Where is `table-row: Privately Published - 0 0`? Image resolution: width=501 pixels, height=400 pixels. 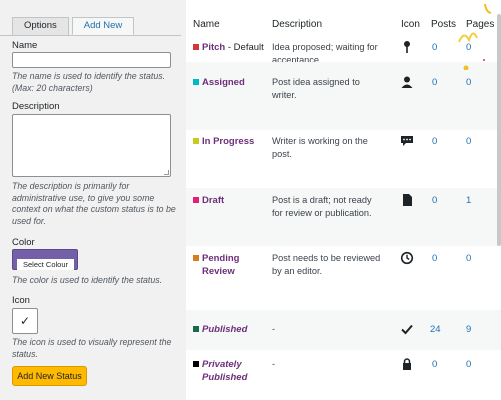
table-row: Privately Published - 0 0 is located at coordinates (343, 375).